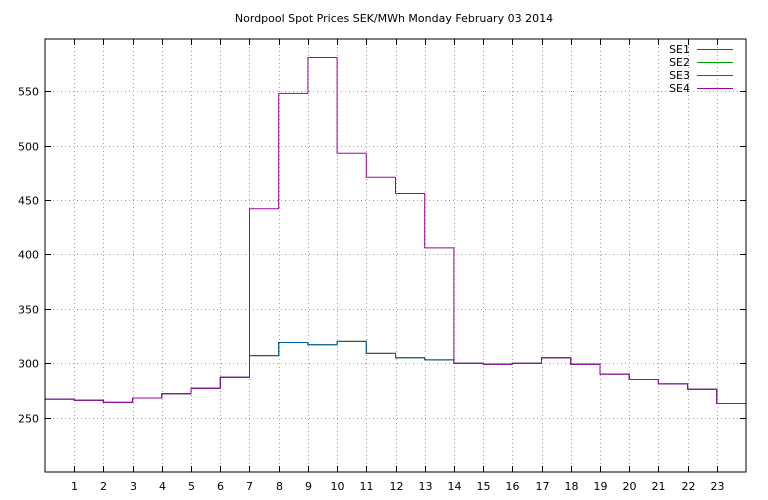  I want to click on x-tick-label: 15, so click(484, 486).